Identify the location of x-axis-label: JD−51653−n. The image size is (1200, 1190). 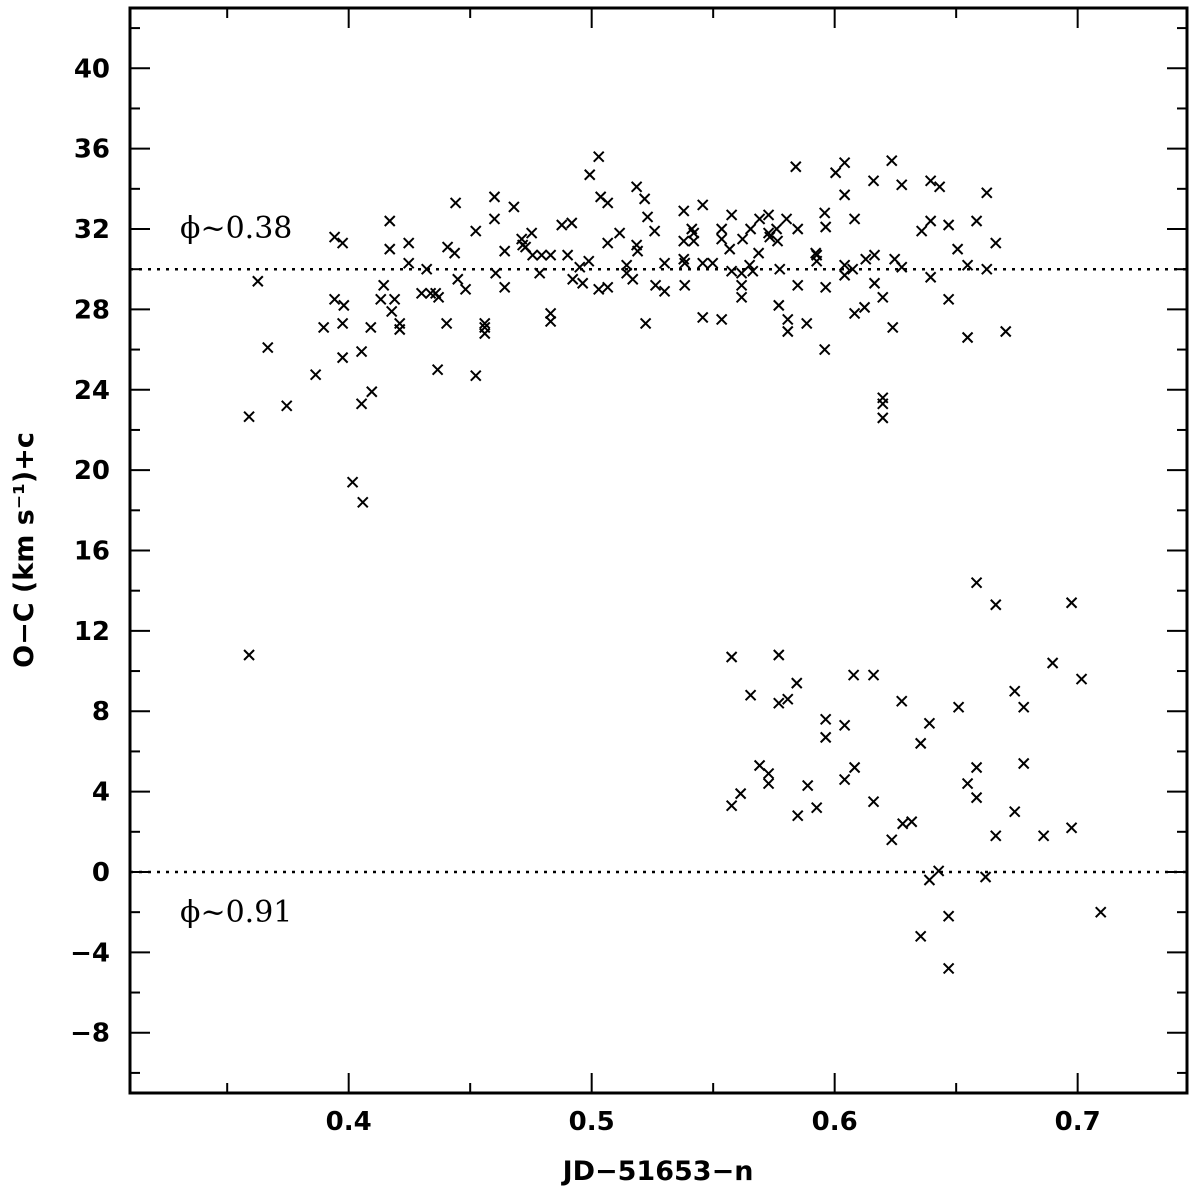
(657, 1171).